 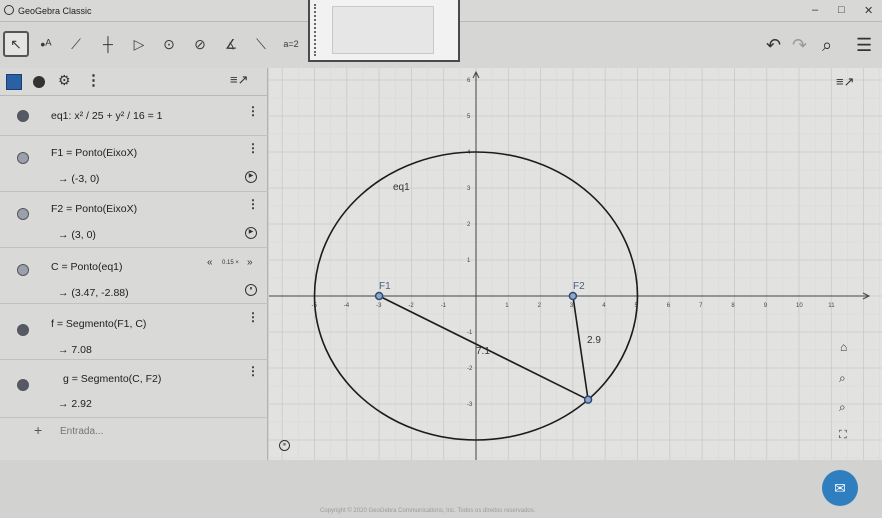 What do you see at coordinates (774, 45) in the screenshot?
I see `undo-button: ↶` at bounding box center [774, 45].